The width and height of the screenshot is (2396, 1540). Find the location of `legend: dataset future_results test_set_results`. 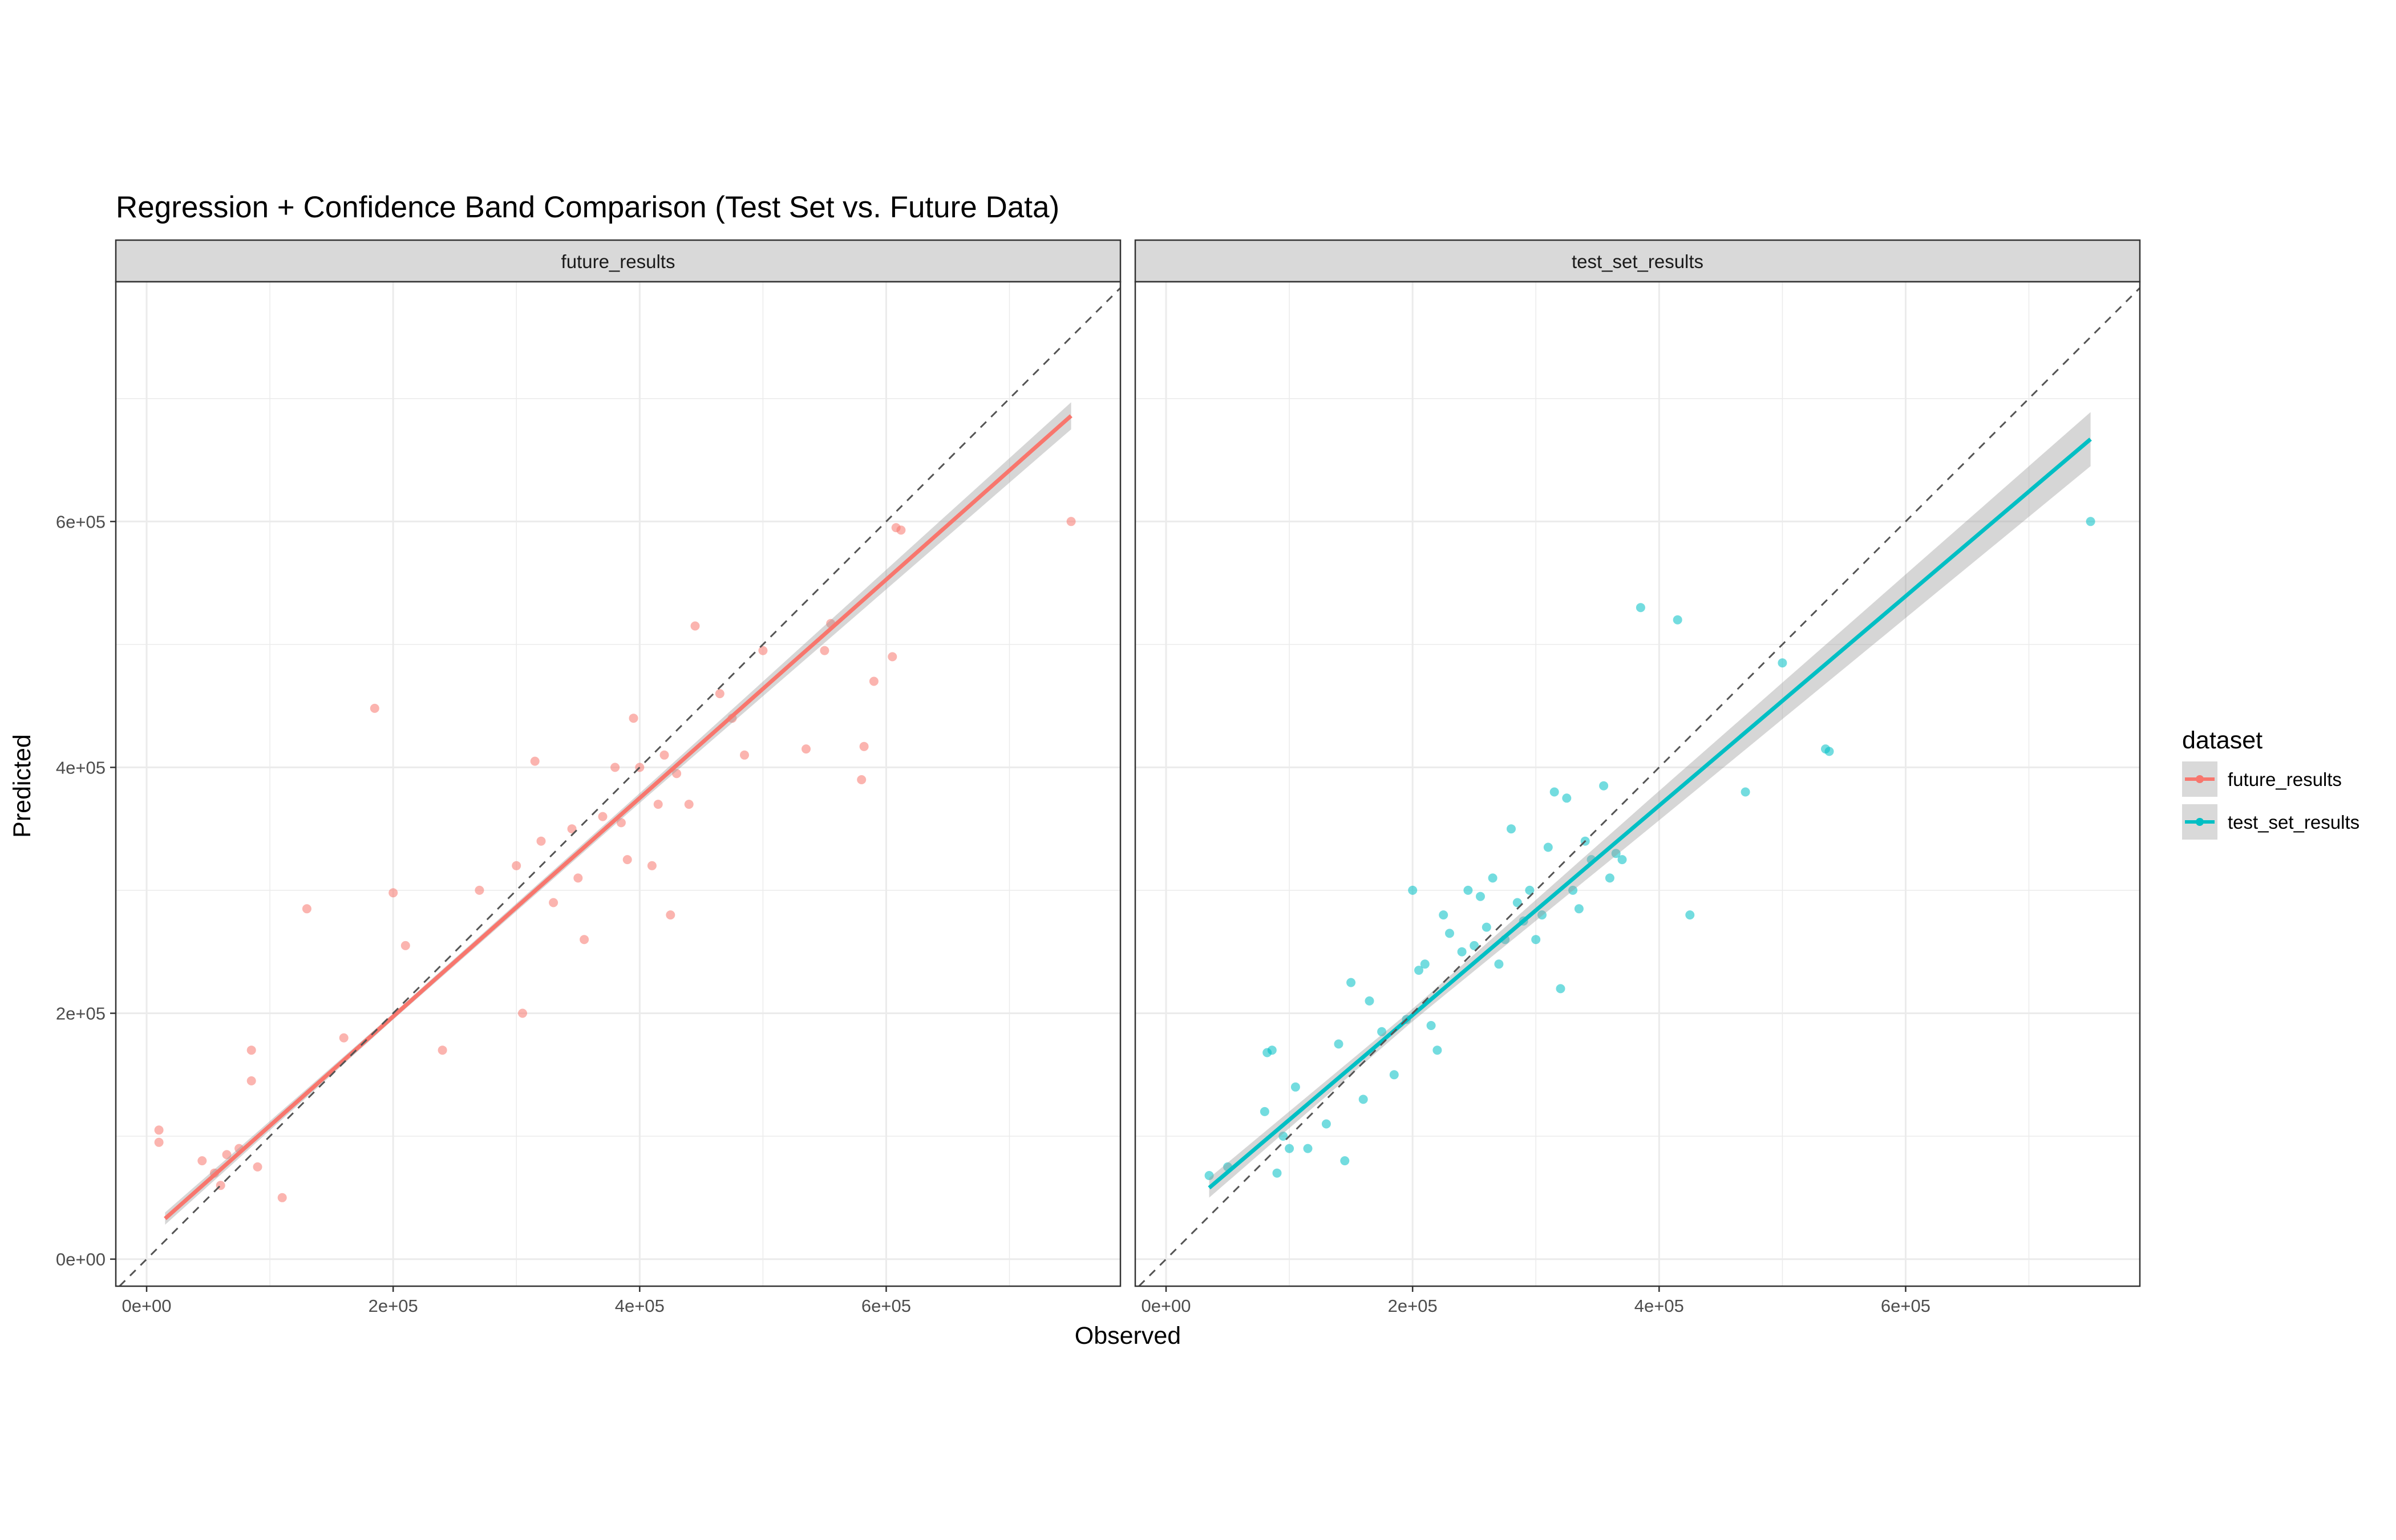

legend: dataset future_results test_set_results is located at coordinates (2270, 784).